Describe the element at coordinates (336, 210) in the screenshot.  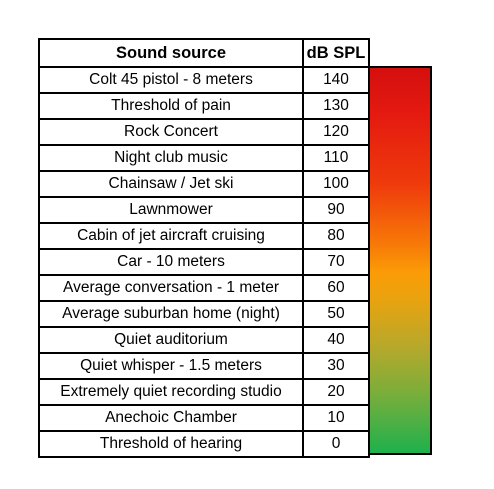
I see `db-spl-cell: 90` at that location.